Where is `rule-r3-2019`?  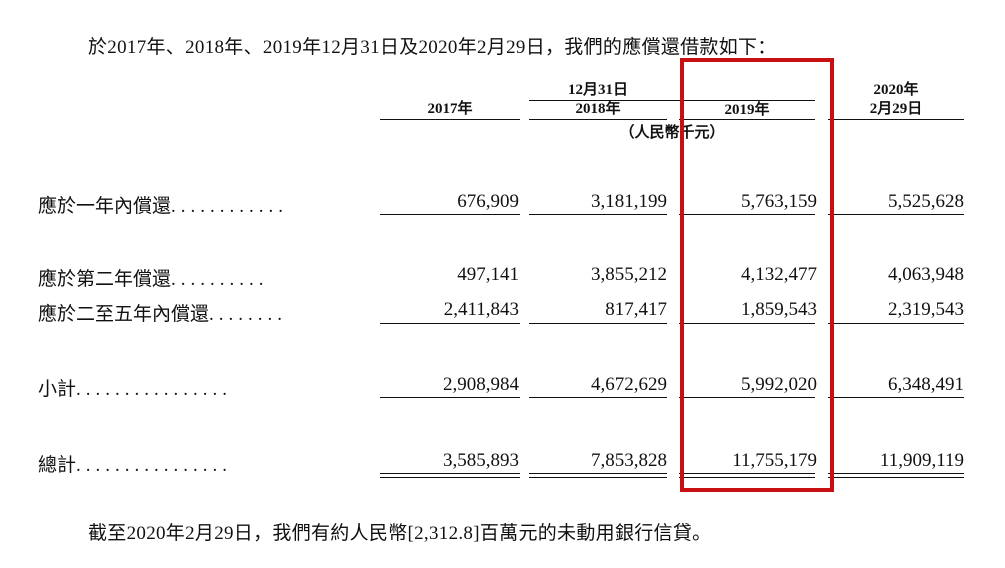 rule-r3-2019 is located at coordinates (747, 323).